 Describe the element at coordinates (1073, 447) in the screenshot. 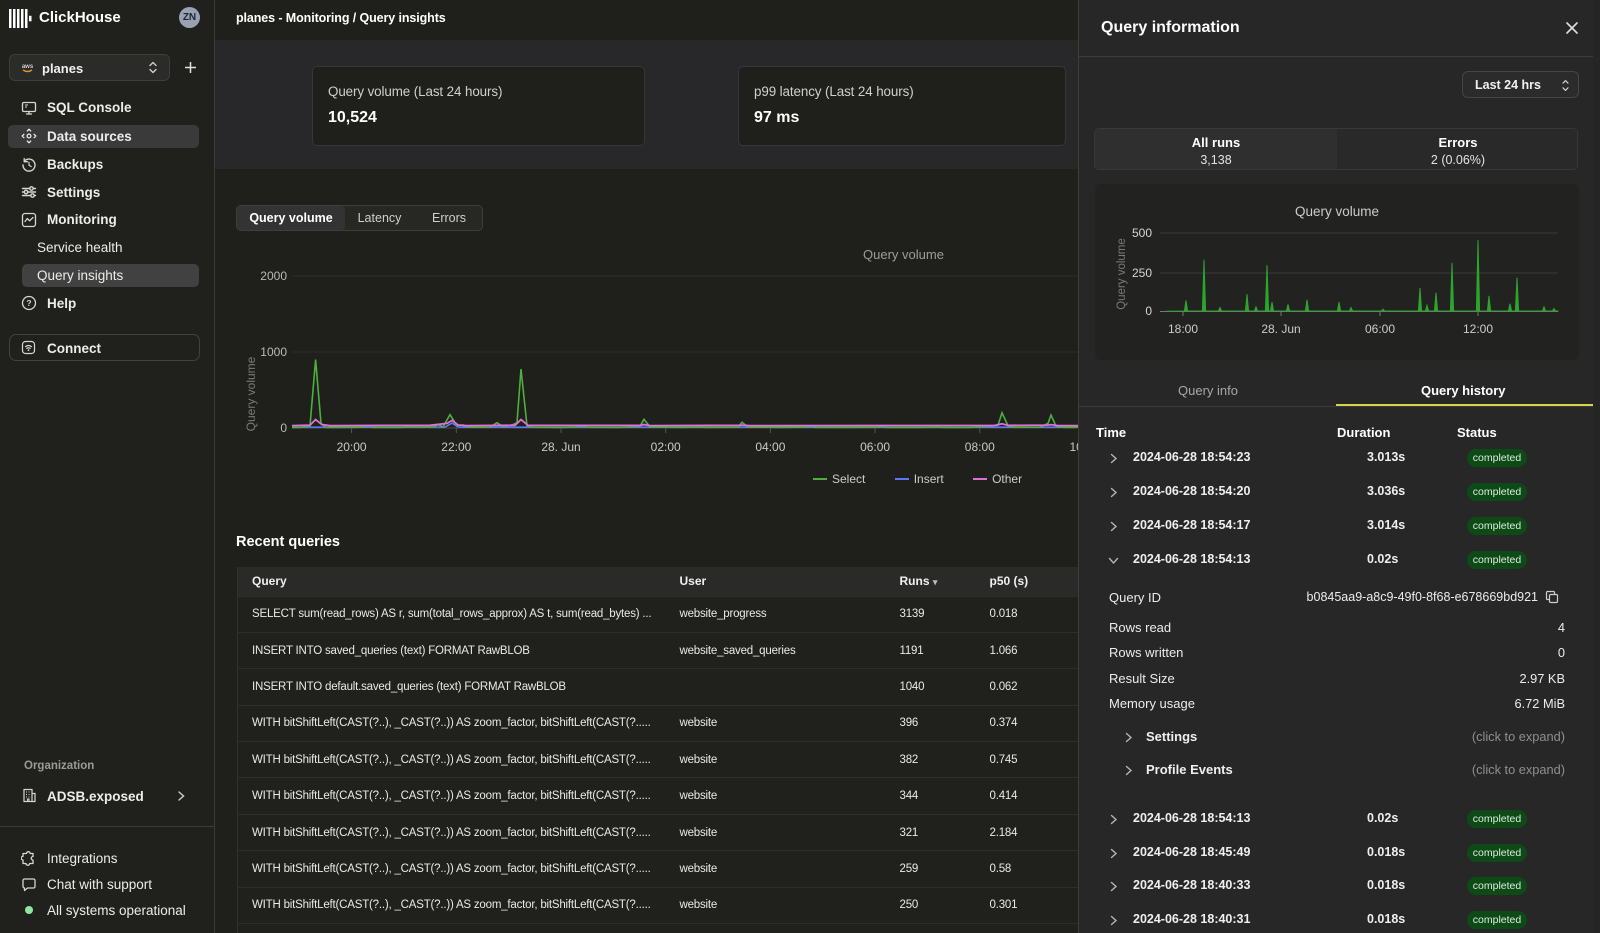

I see `svg-text: 10:00` at that location.